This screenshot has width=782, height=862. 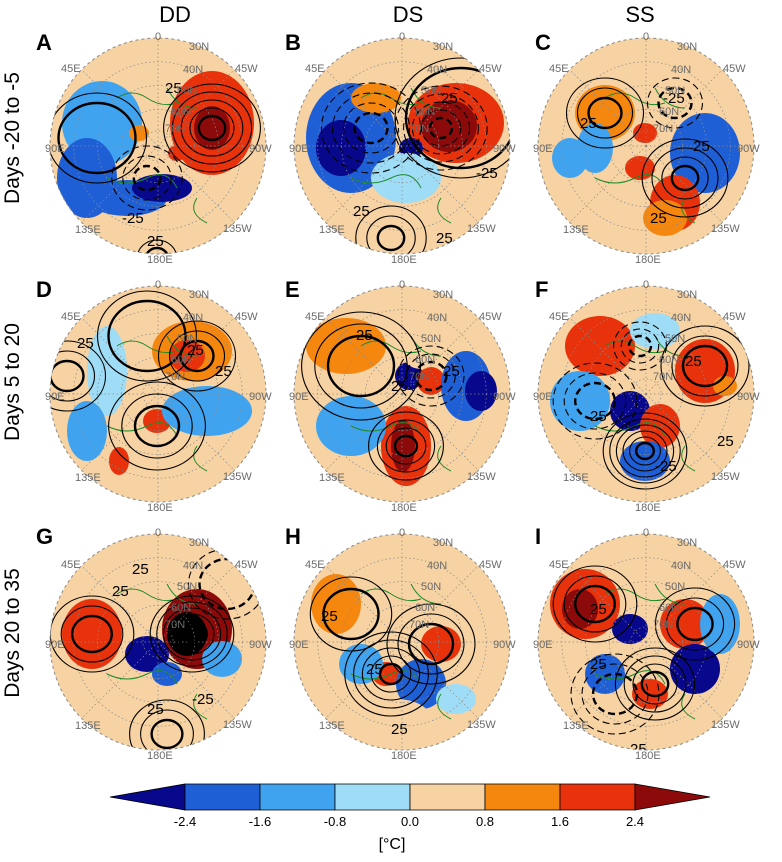 What do you see at coordinates (44, 289) in the screenshot?
I see `panel-letter-d: D` at bounding box center [44, 289].